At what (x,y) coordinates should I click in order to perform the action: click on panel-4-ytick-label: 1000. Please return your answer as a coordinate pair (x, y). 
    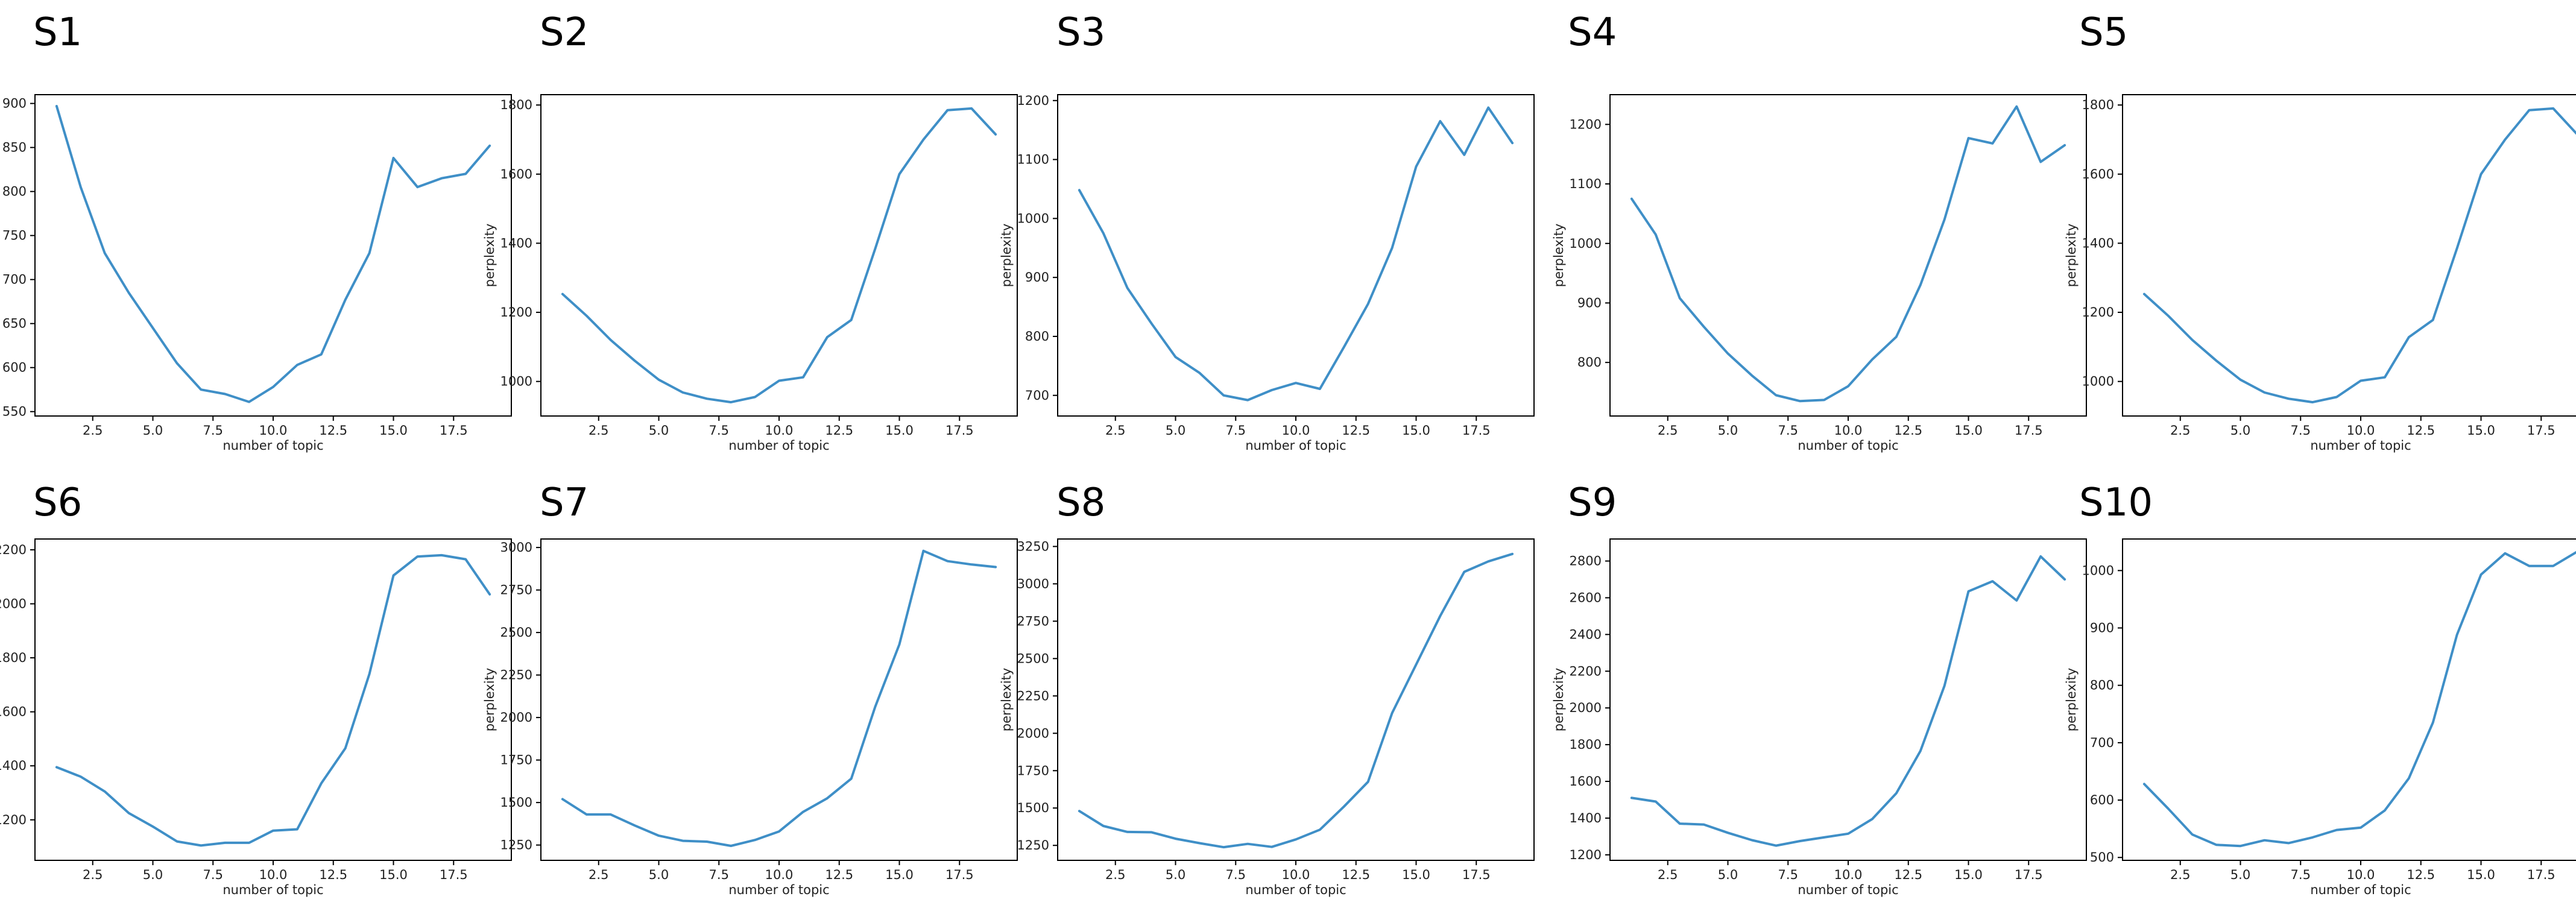
    Looking at the image, I should click on (1586, 243).